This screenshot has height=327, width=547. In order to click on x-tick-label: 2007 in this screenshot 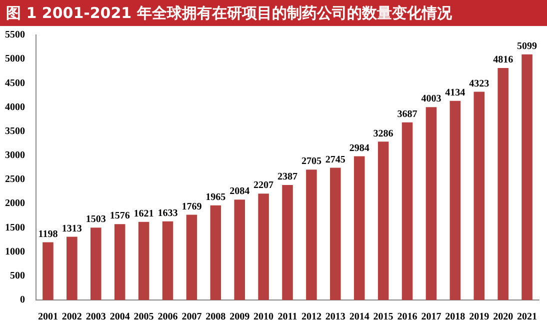, I will do `click(192, 317)`.